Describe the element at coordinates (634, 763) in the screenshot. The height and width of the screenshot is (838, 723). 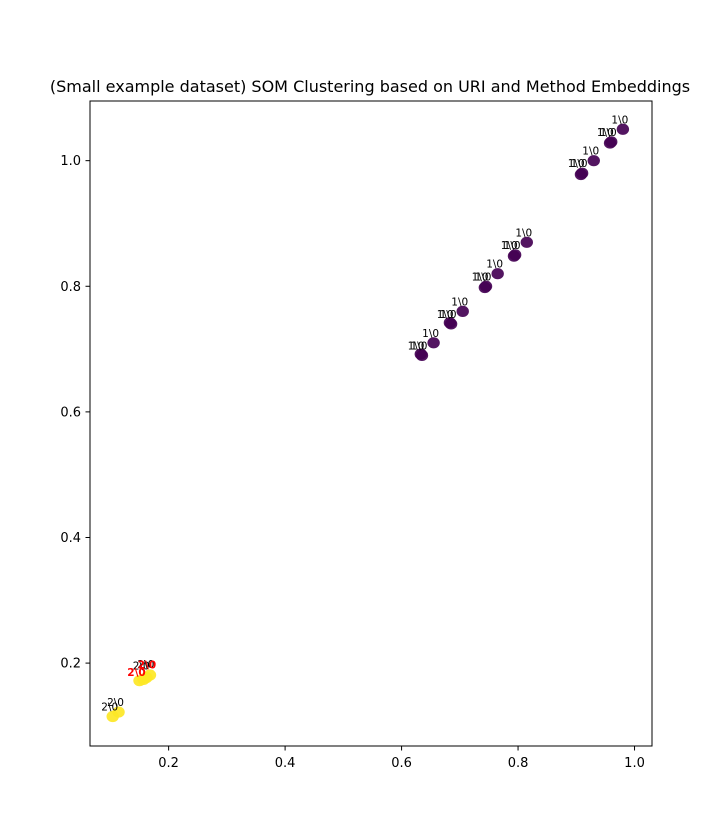
I see `x-tick-label: 1.0` at that location.